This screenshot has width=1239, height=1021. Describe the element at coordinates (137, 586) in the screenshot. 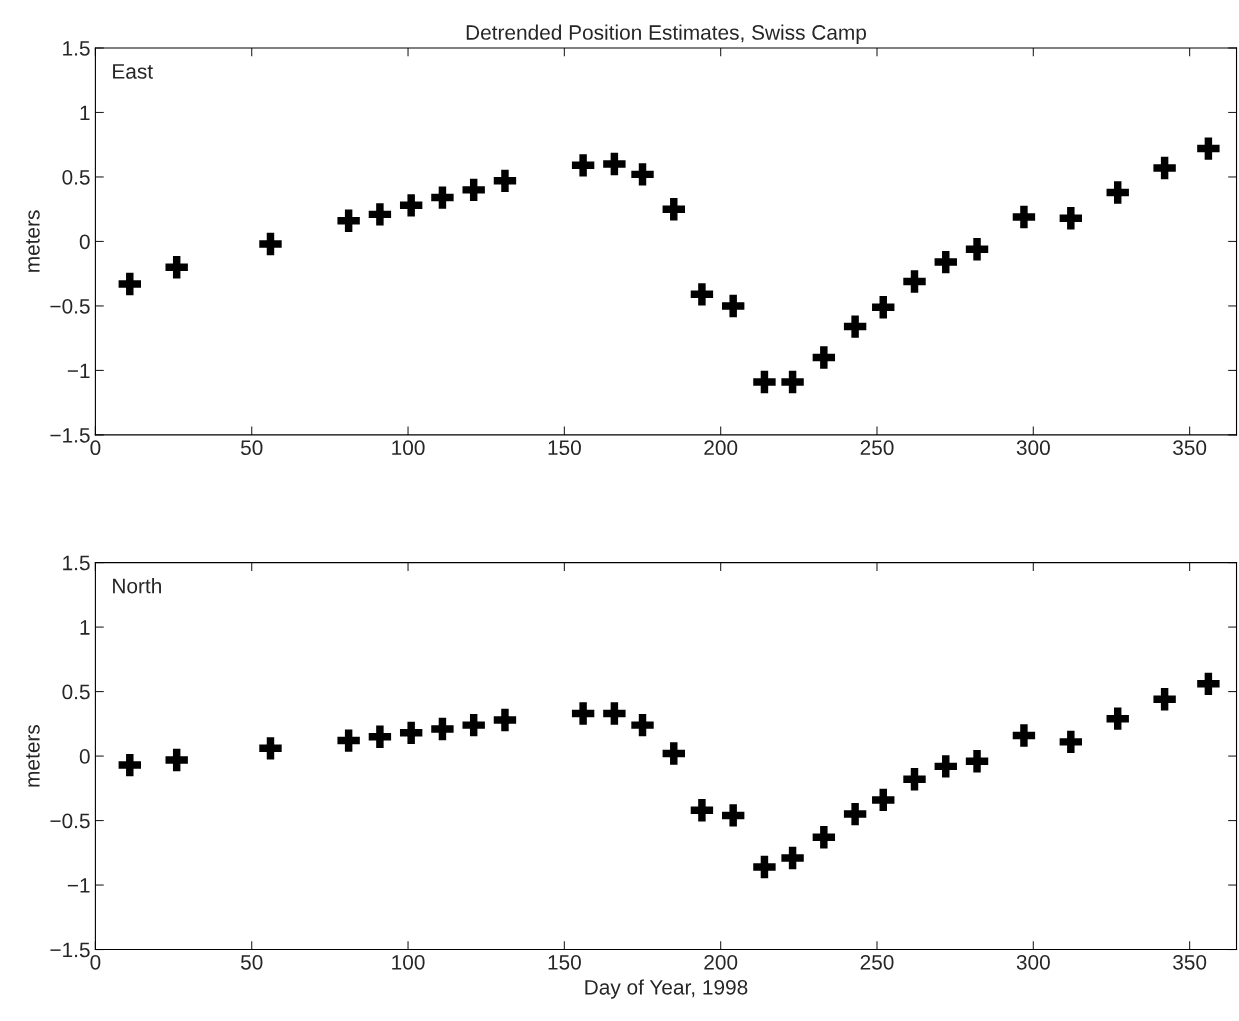

I see `annotation: North` at that location.